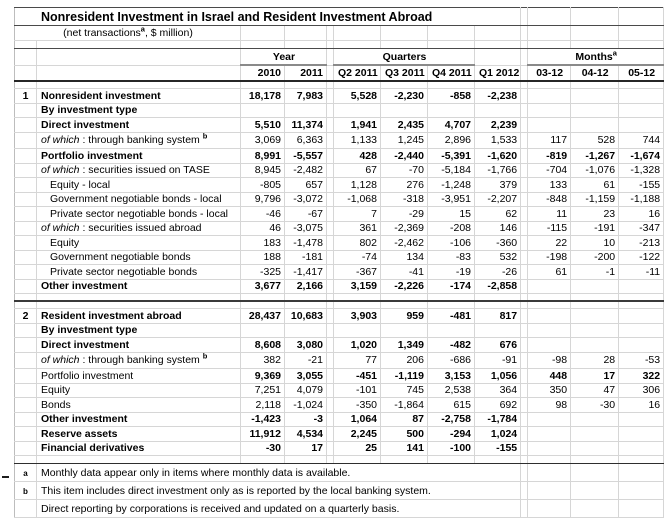 Image resolution: width=665 pixels, height=518 pixels. Describe the element at coordinates (138, 96) in the screenshot. I see `label-cell: Nonresident investment` at that location.